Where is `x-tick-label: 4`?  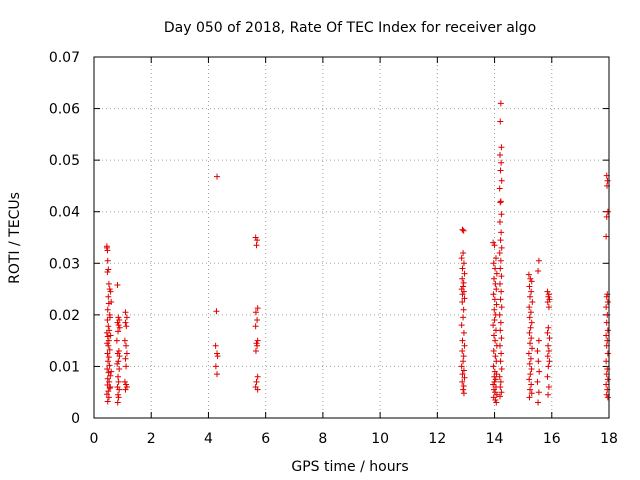 x-tick-label: 4 is located at coordinates (208, 439).